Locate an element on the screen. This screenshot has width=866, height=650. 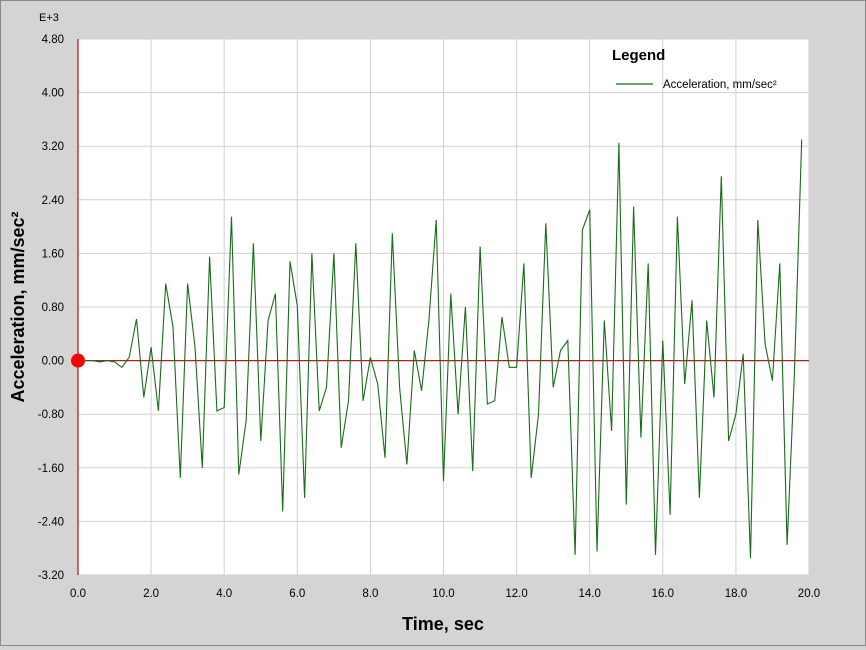
y-tick-label: 4.00 is located at coordinates (53, 94).